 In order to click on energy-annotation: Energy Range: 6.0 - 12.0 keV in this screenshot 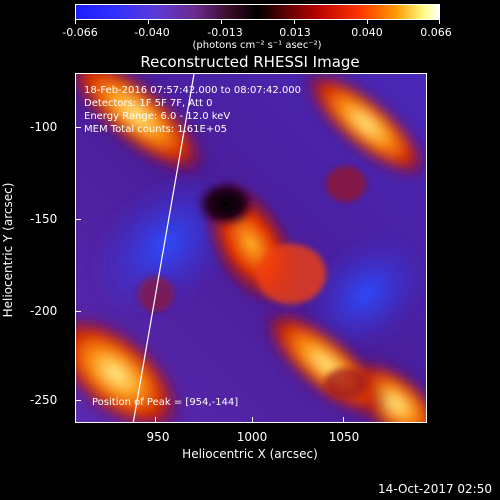, I will do `click(157, 116)`.